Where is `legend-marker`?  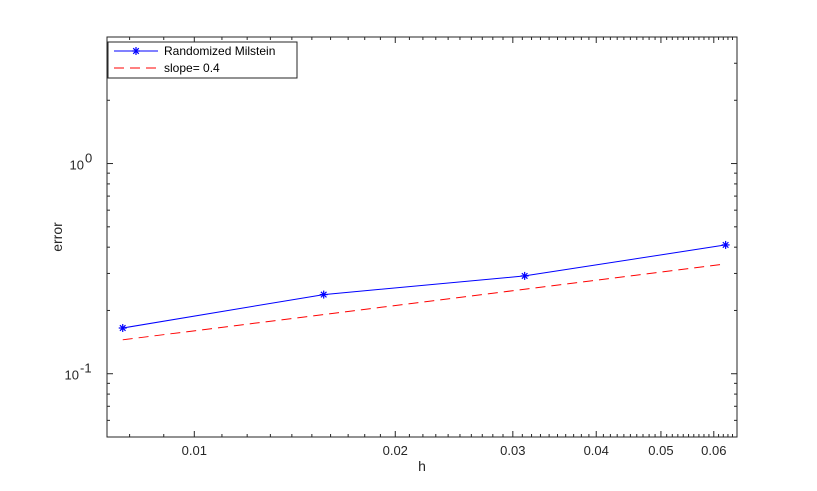
legend-marker is located at coordinates (136, 51).